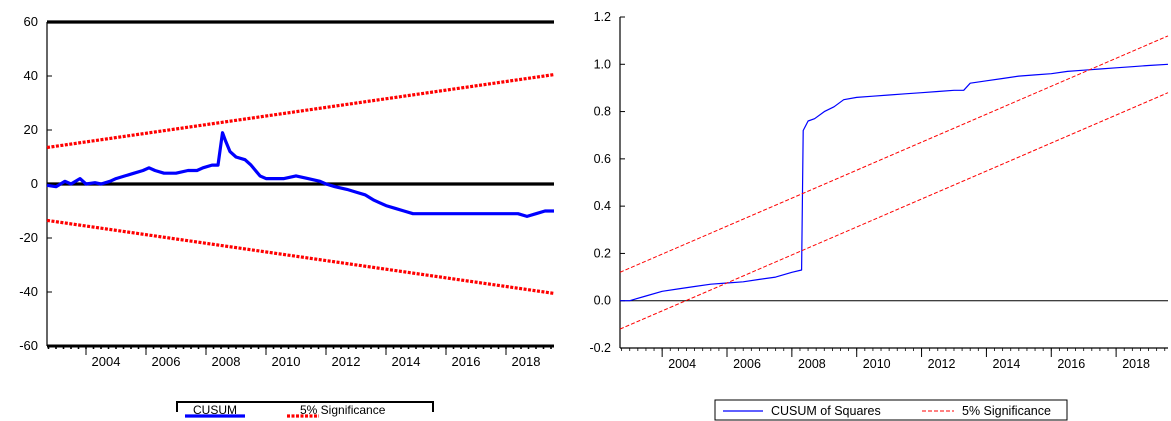  What do you see at coordinates (602, 112) in the screenshot?
I see `chart2-y-tick-label: 0.8` at bounding box center [602, 112].